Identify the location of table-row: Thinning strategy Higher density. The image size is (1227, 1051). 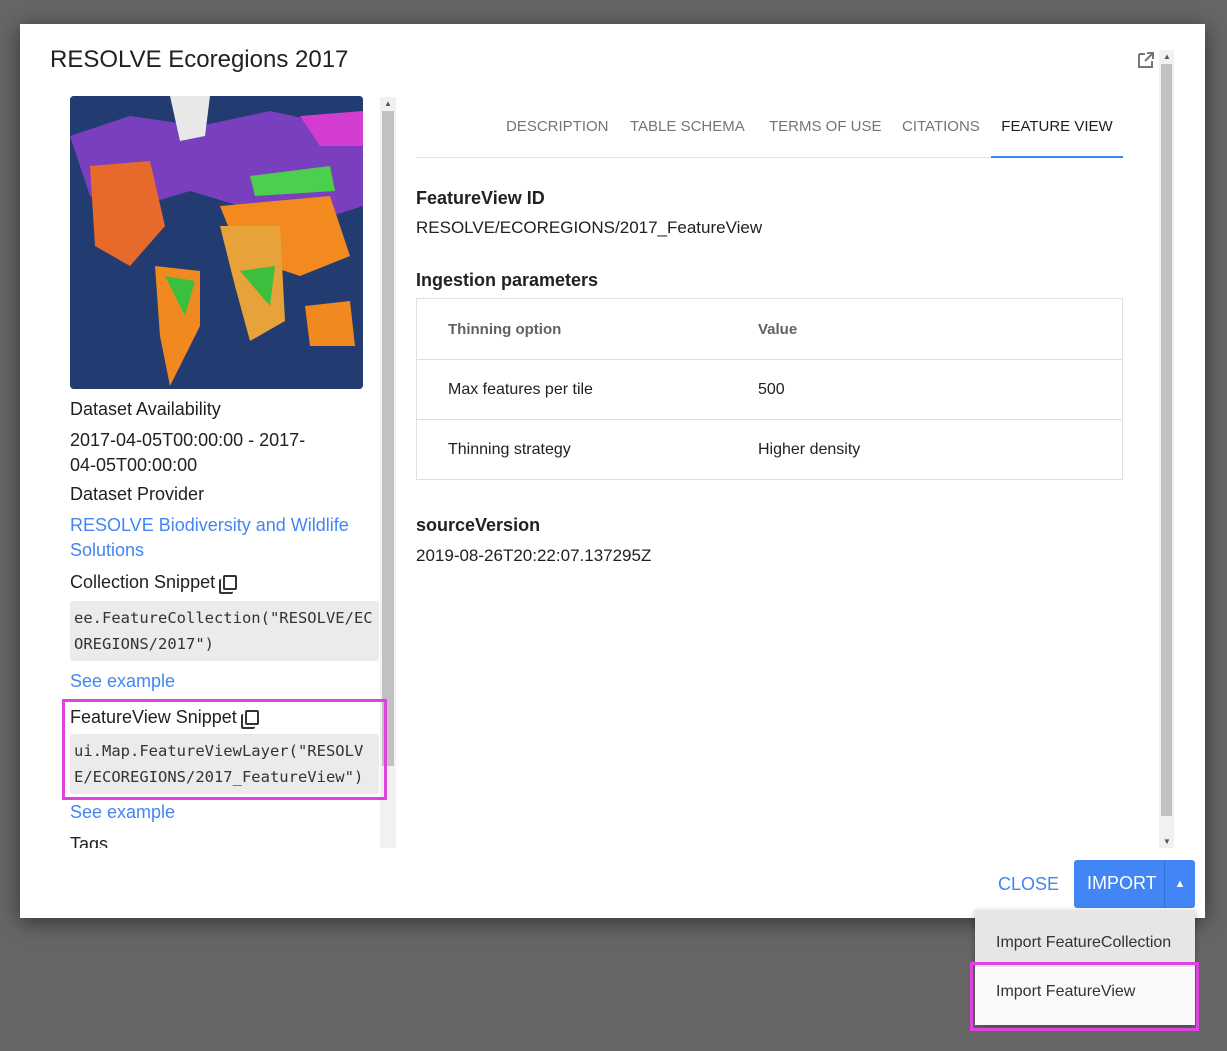
(769, 449).